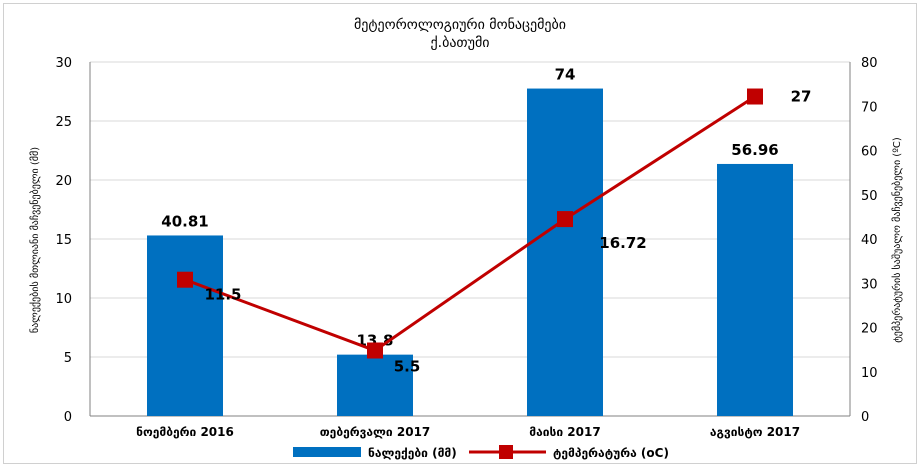  I want to click on legend: ნალექები (მმ) ტემპერატურა (oC), so click(481, 452).